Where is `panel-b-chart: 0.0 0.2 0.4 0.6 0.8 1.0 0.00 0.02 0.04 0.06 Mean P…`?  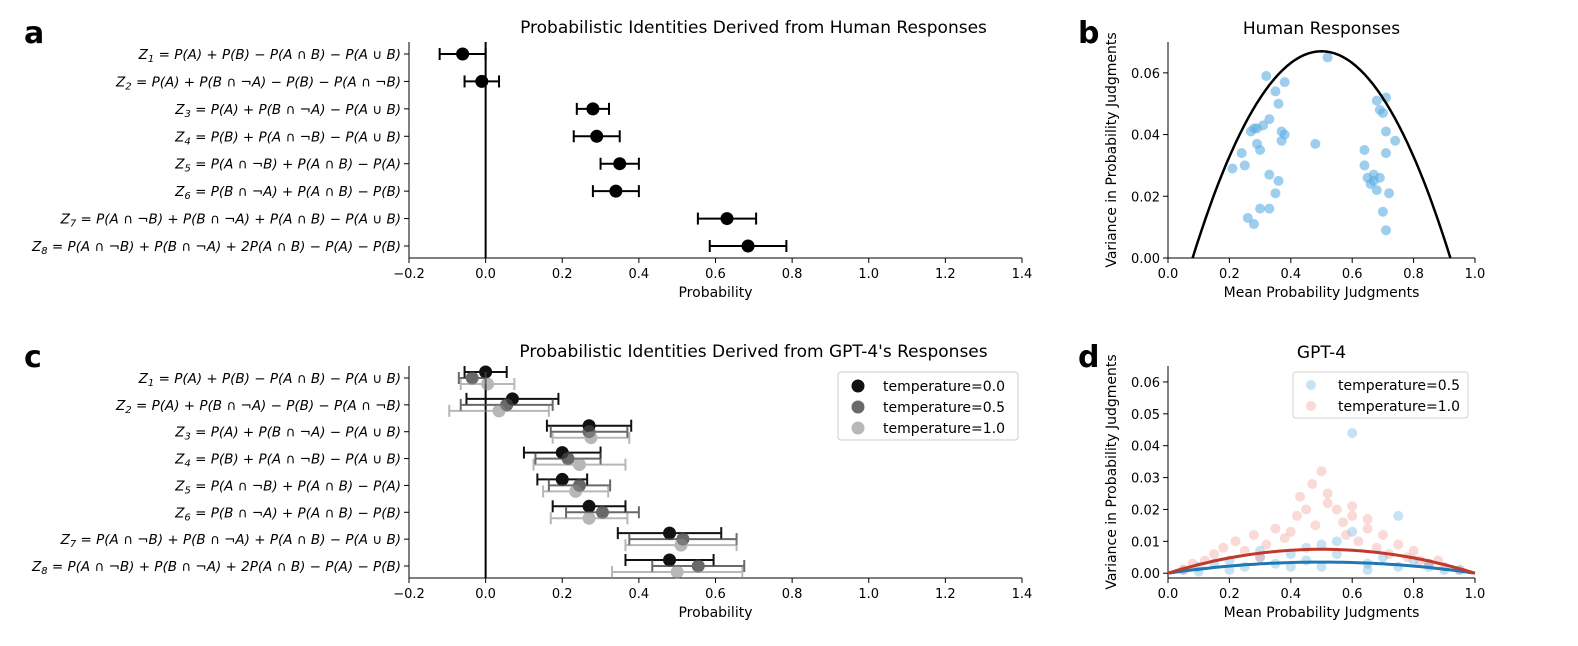 panel-b-chart: 0.0 0.2 0.4 0.6 0.8 1.0 0.00 0.02 0.04 0.06 Mean P… is located at coordinates (1294, 160).